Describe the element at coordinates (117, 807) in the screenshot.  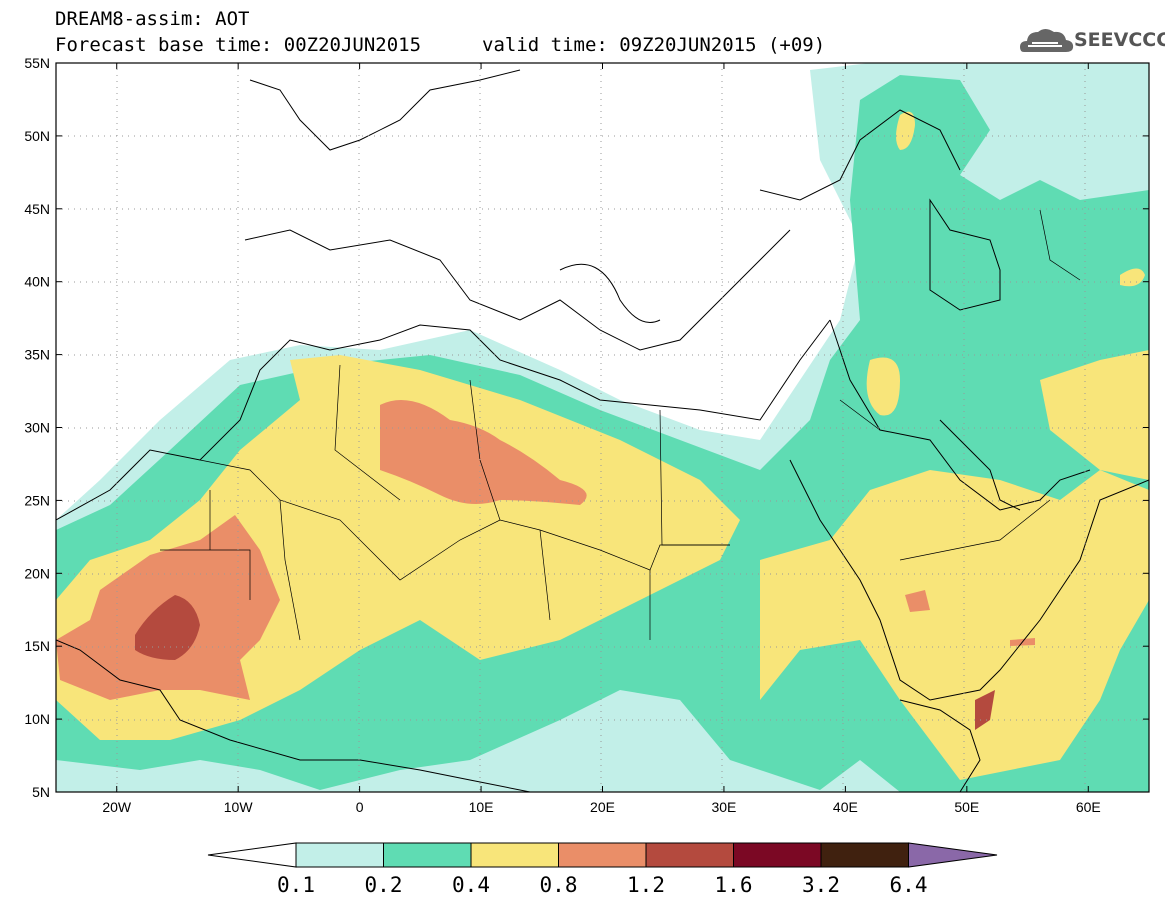
I see `lon-tick-label: 20W` at that location.